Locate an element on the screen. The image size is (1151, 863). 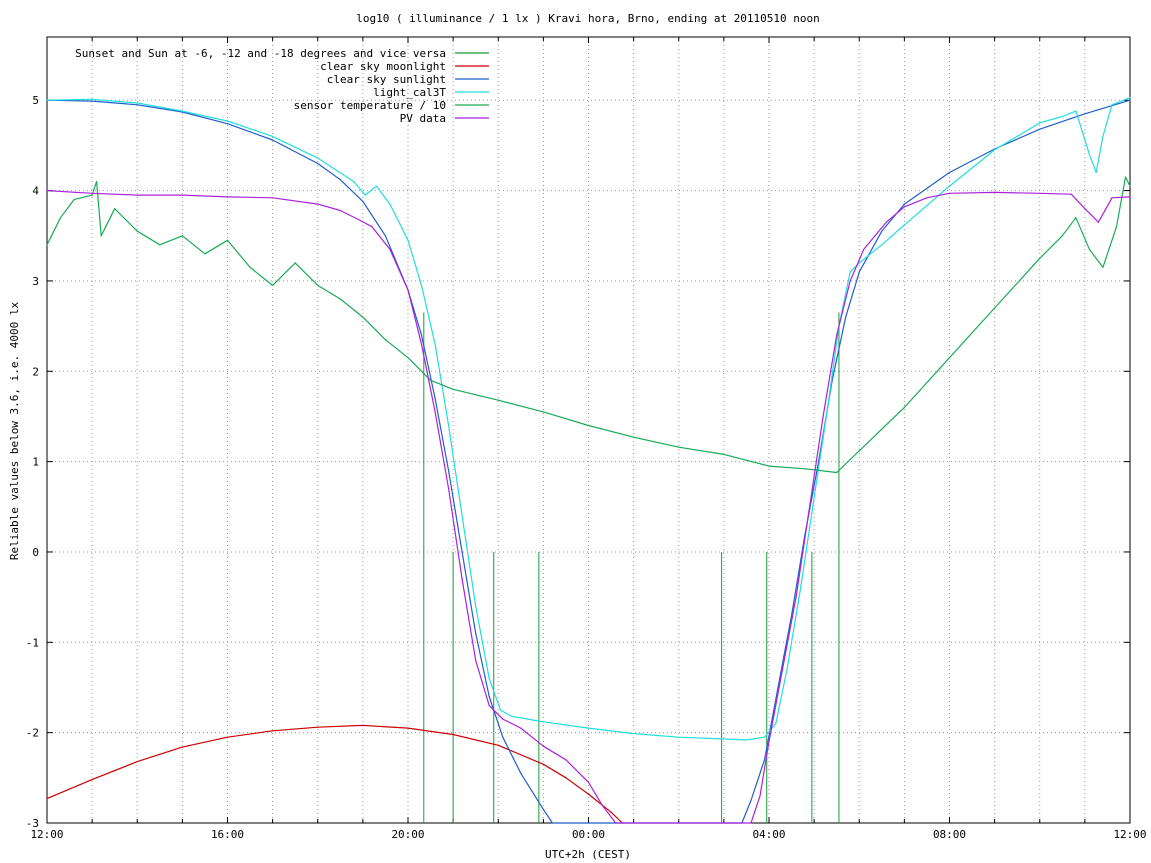
x-tick-label: 04:00 is located at coordinates (768, 834).